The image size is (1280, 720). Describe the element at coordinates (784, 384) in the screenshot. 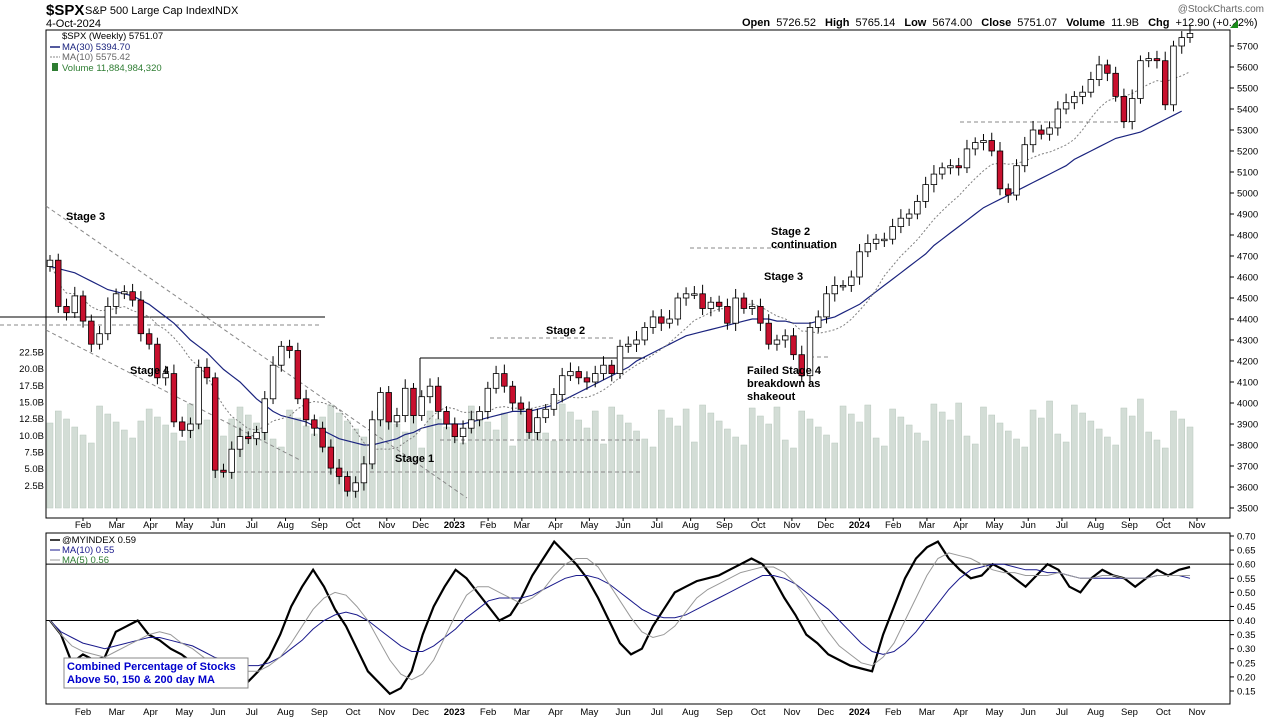

I see `annotation-failed-stage4: Failed Stage 4 breakdown as shakeout` at that location.